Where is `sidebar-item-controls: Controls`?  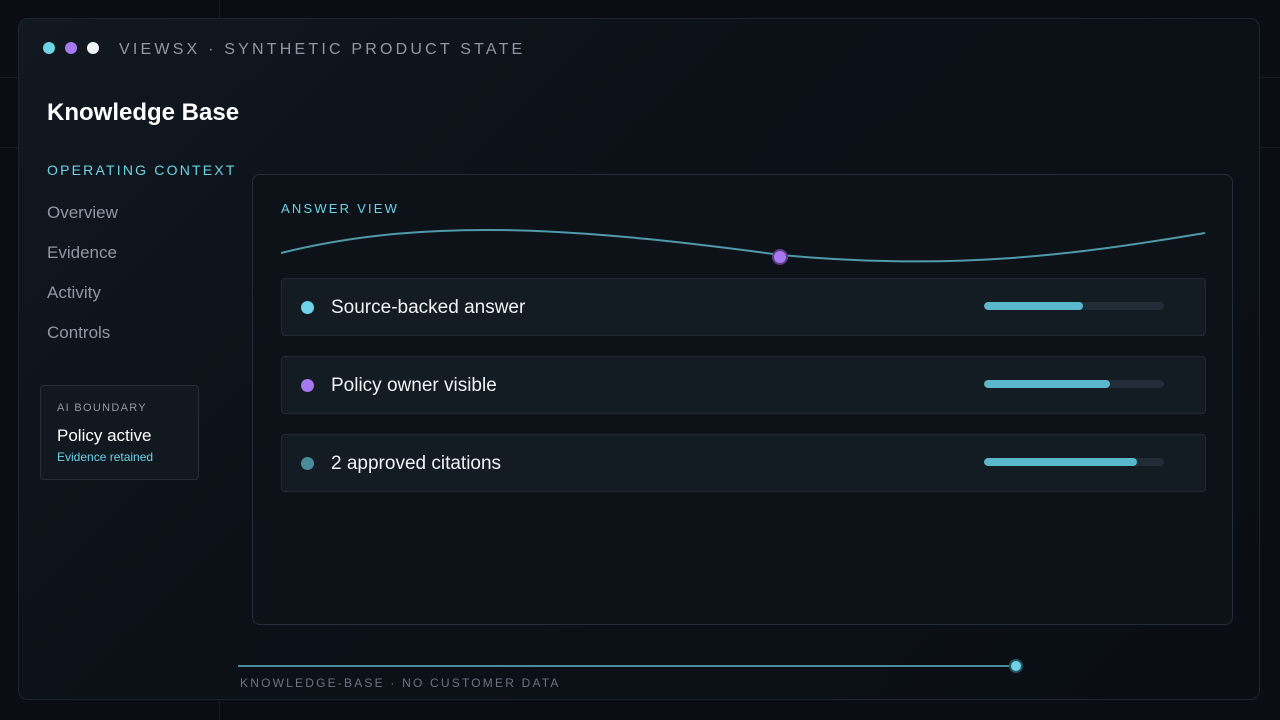 sidebar-item-controls: Controls is located at coordinates (79, 332).